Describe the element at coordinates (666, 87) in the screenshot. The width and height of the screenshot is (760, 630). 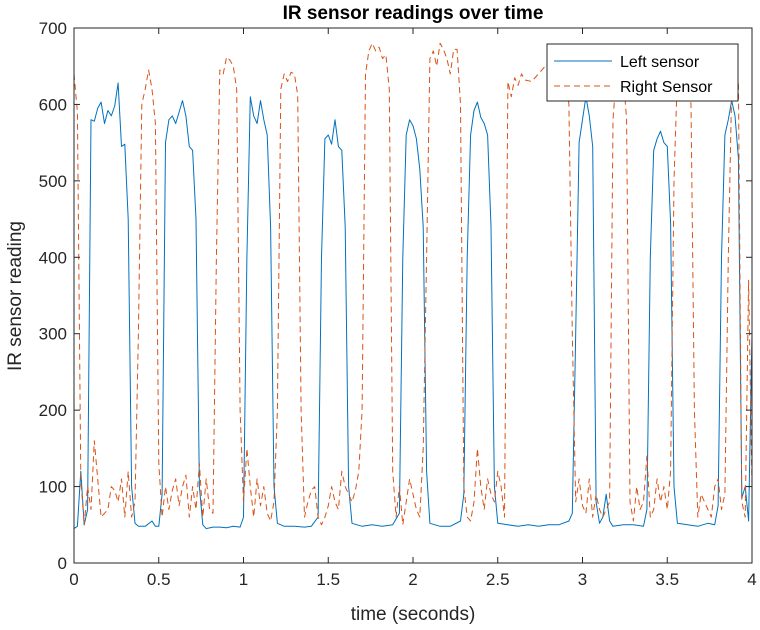
I see `legend-label-right-sensor: Right Sensor` at that location.